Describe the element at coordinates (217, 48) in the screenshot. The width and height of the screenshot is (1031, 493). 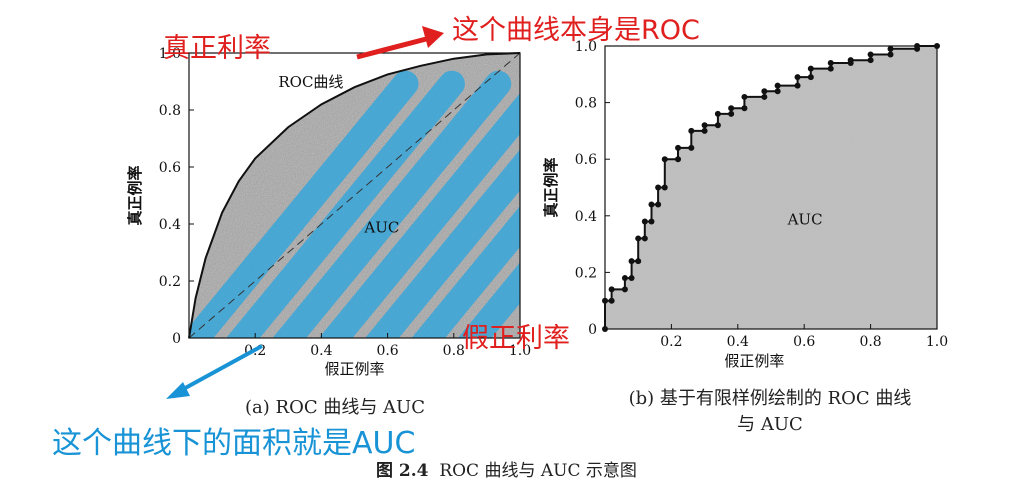
I see `tpr-annotation: 真正利率` at that location.